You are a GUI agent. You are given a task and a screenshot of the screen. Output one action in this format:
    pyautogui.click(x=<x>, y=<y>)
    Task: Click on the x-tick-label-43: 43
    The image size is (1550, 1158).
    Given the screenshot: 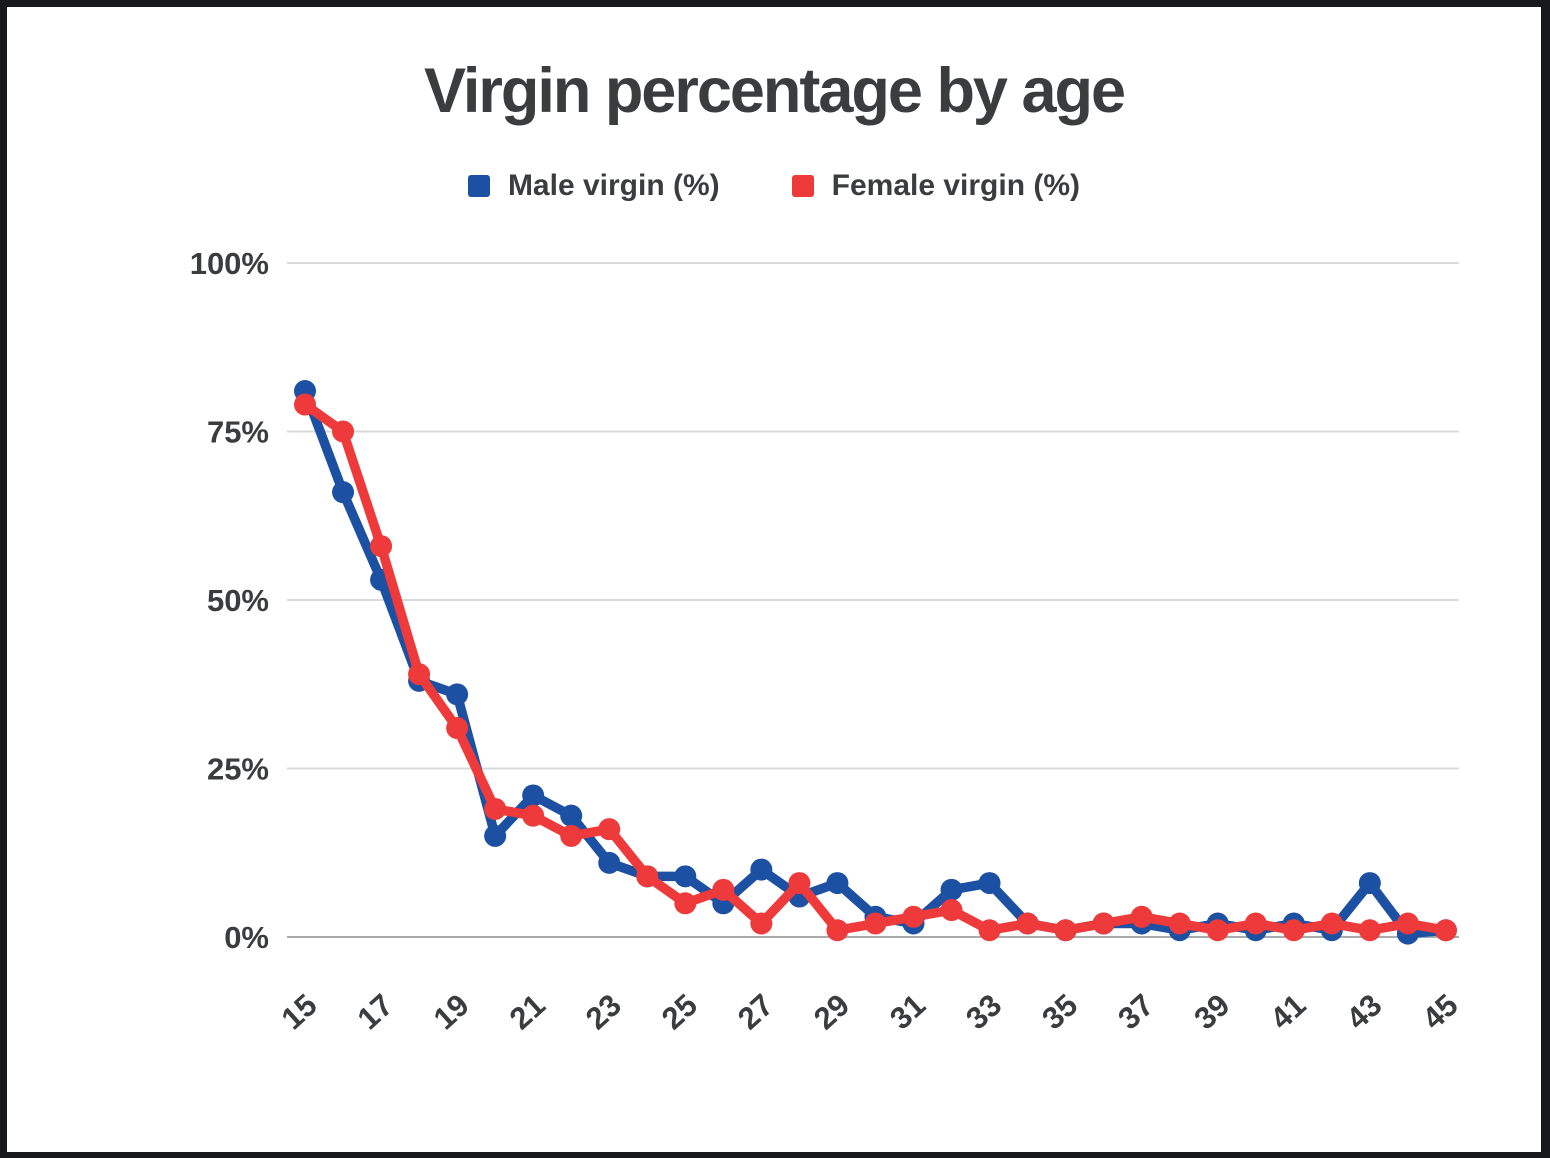 What is the action you would take?
    pyautogui.click(x=1363, y=1011)
    